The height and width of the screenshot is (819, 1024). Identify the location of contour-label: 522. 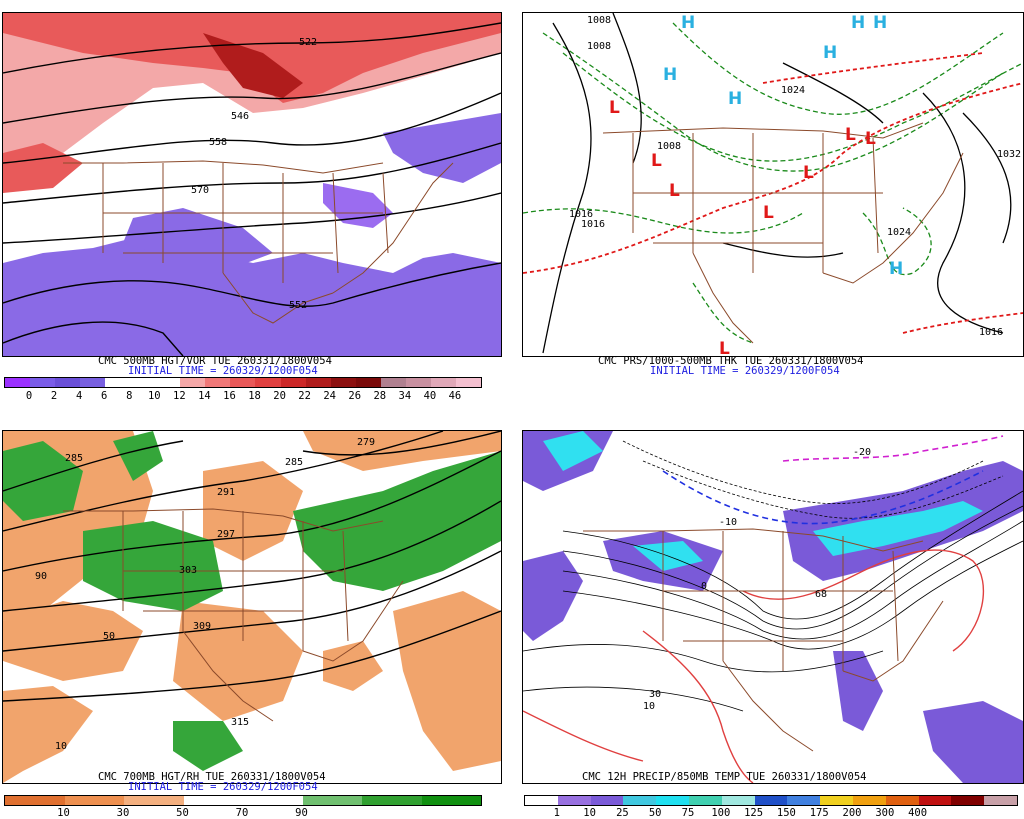
(308, 42).